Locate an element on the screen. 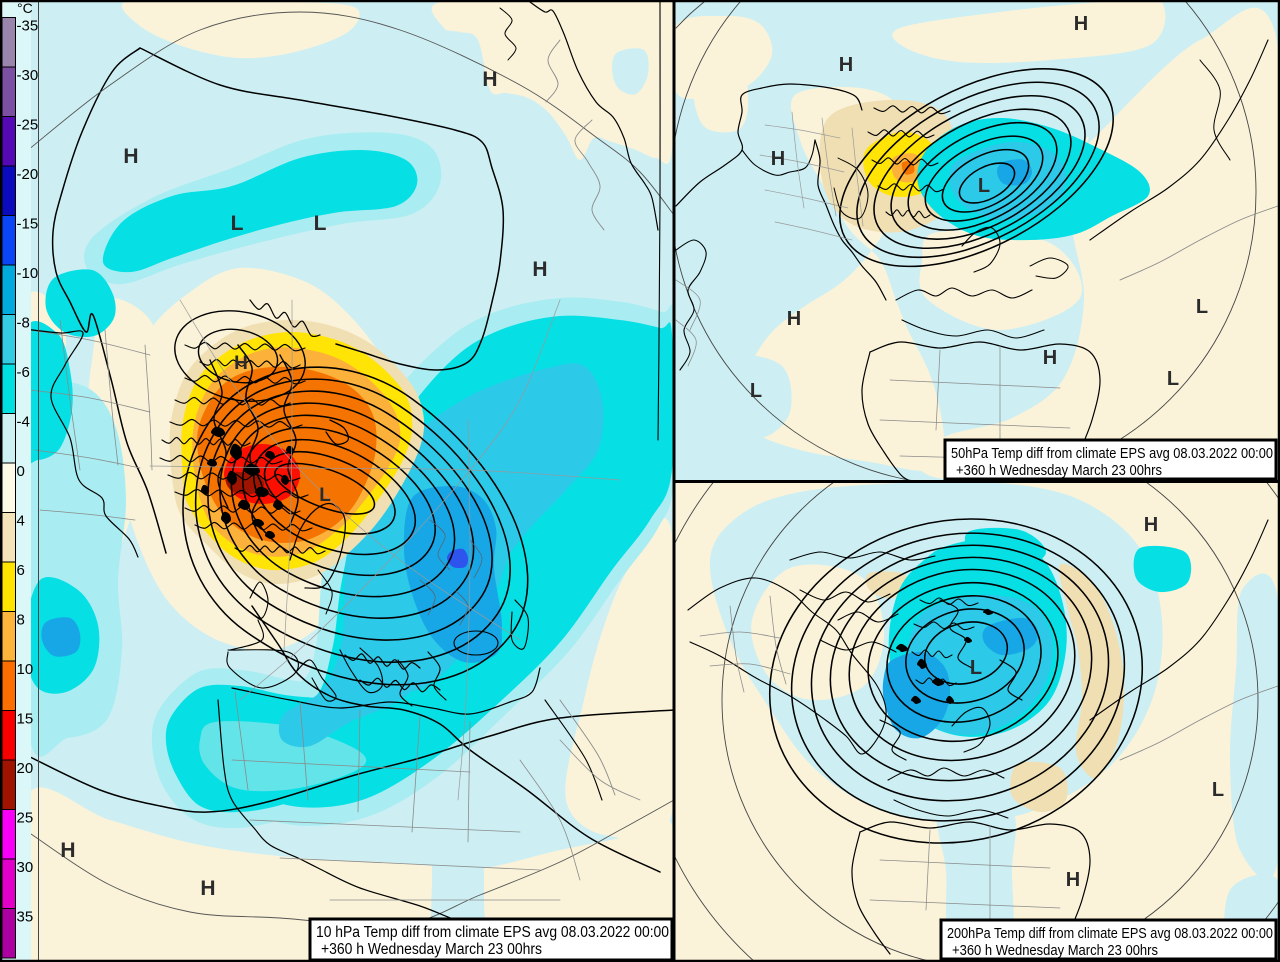 This screenshot has width=1280, height=962. svg-text: 20 is located at coordinates (25, 768).